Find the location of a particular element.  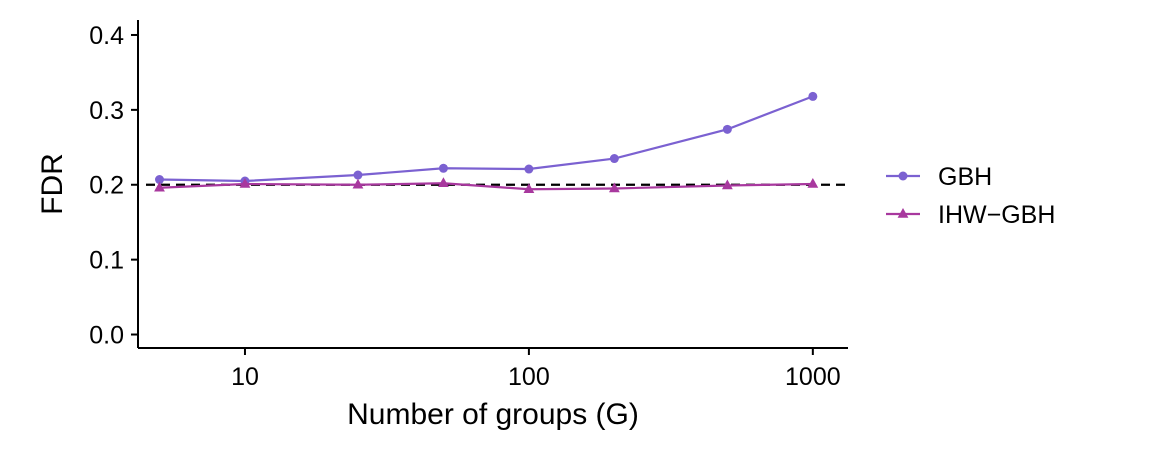

series-ihw-gbh is located at coordinates (486, 185).